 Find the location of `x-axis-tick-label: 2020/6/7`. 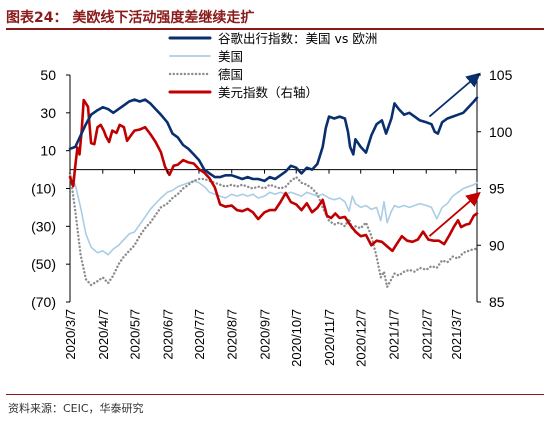

x-axis-tick-label: 2020/6/7 is located at coordinates (167, 334).